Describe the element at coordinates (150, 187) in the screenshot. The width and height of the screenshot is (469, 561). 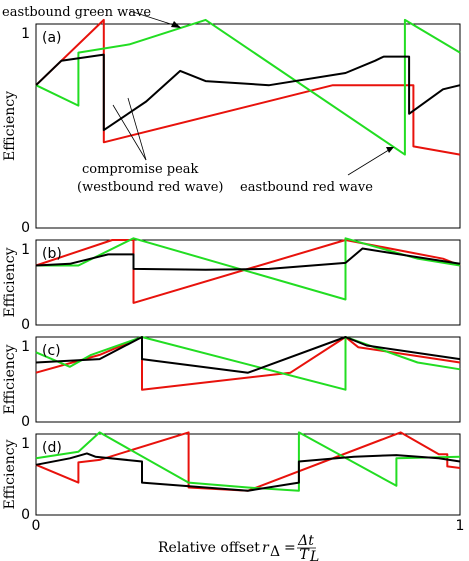
I see `annotation-westbound-red-wave: (westbound red wave)` at that location.